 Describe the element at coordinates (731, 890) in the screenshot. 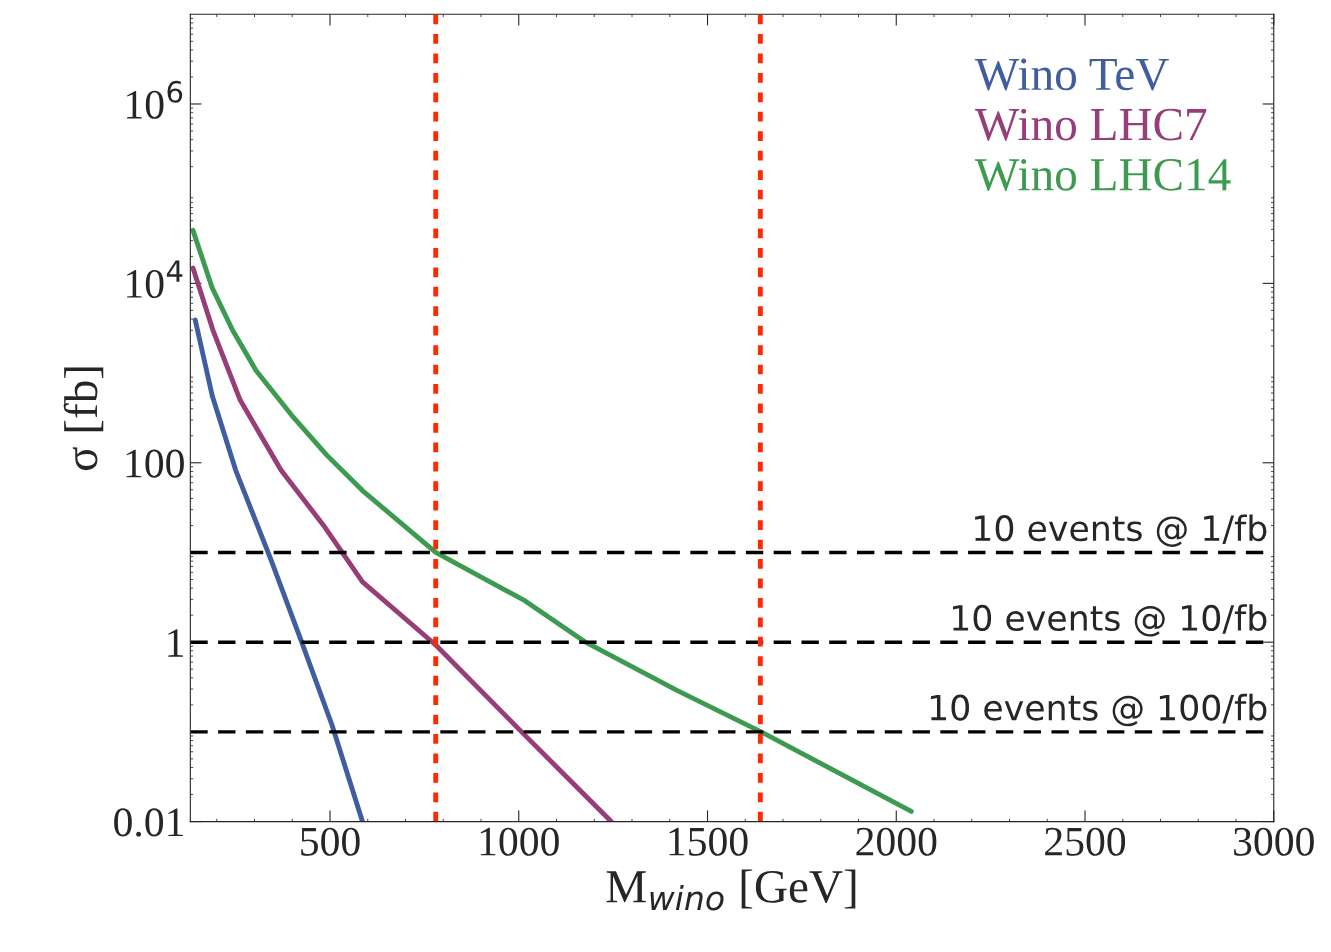

I see `x-axis-title: M$_{wino}$ [GeV]` at that location.